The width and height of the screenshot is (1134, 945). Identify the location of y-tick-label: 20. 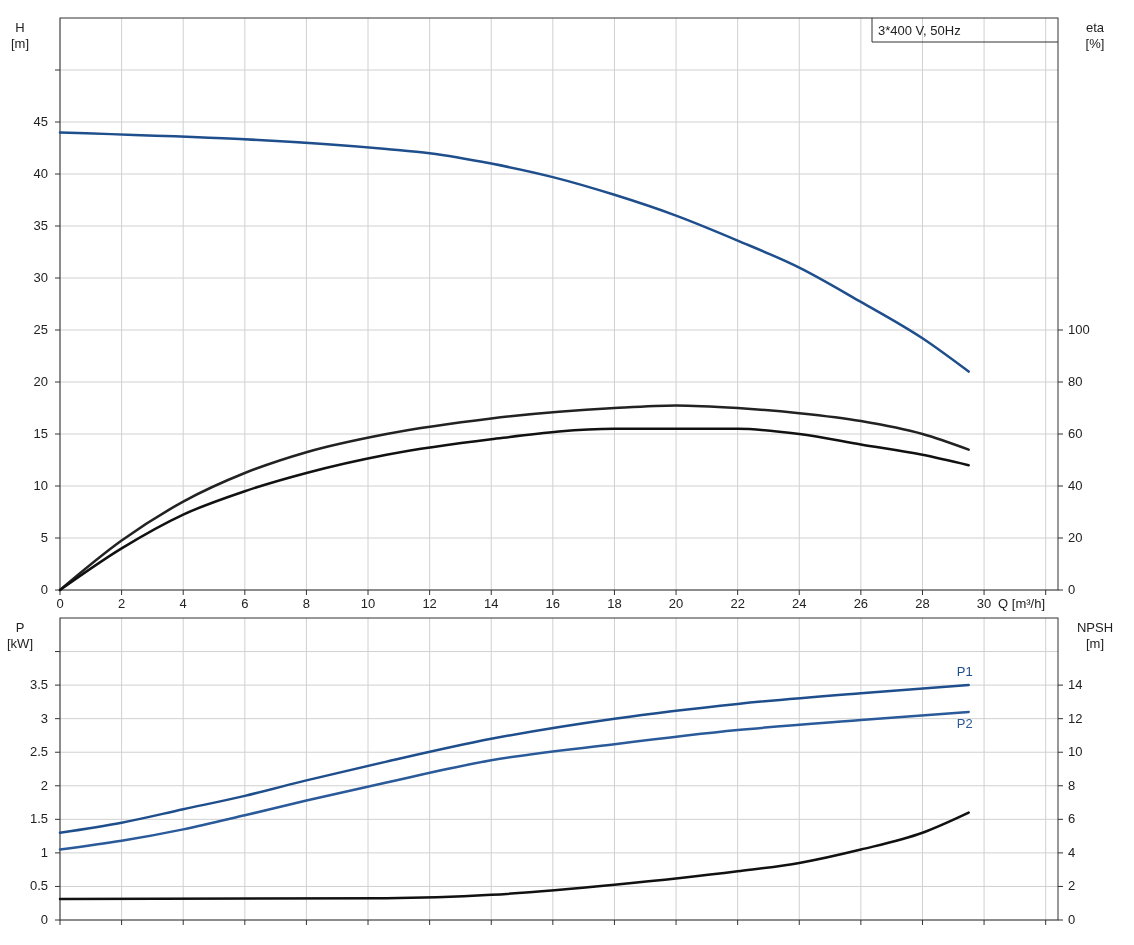
(40, 381).